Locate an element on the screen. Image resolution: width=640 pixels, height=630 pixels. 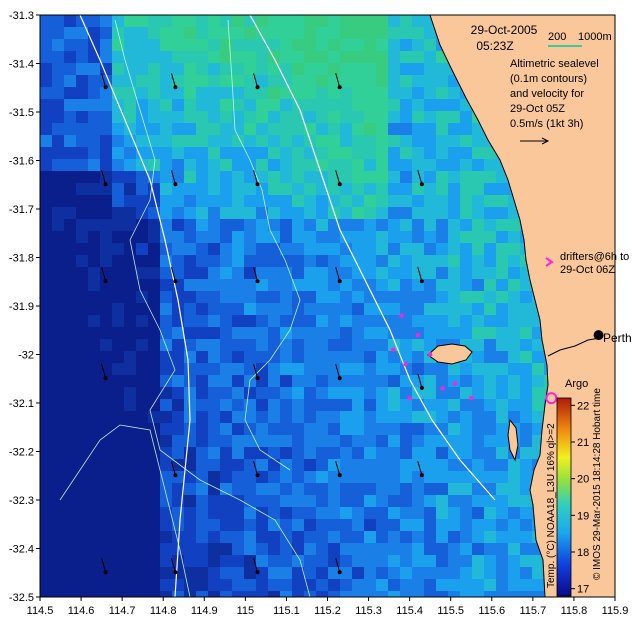
x-tick-label: 114.8 is located at coordinates (163, 611).